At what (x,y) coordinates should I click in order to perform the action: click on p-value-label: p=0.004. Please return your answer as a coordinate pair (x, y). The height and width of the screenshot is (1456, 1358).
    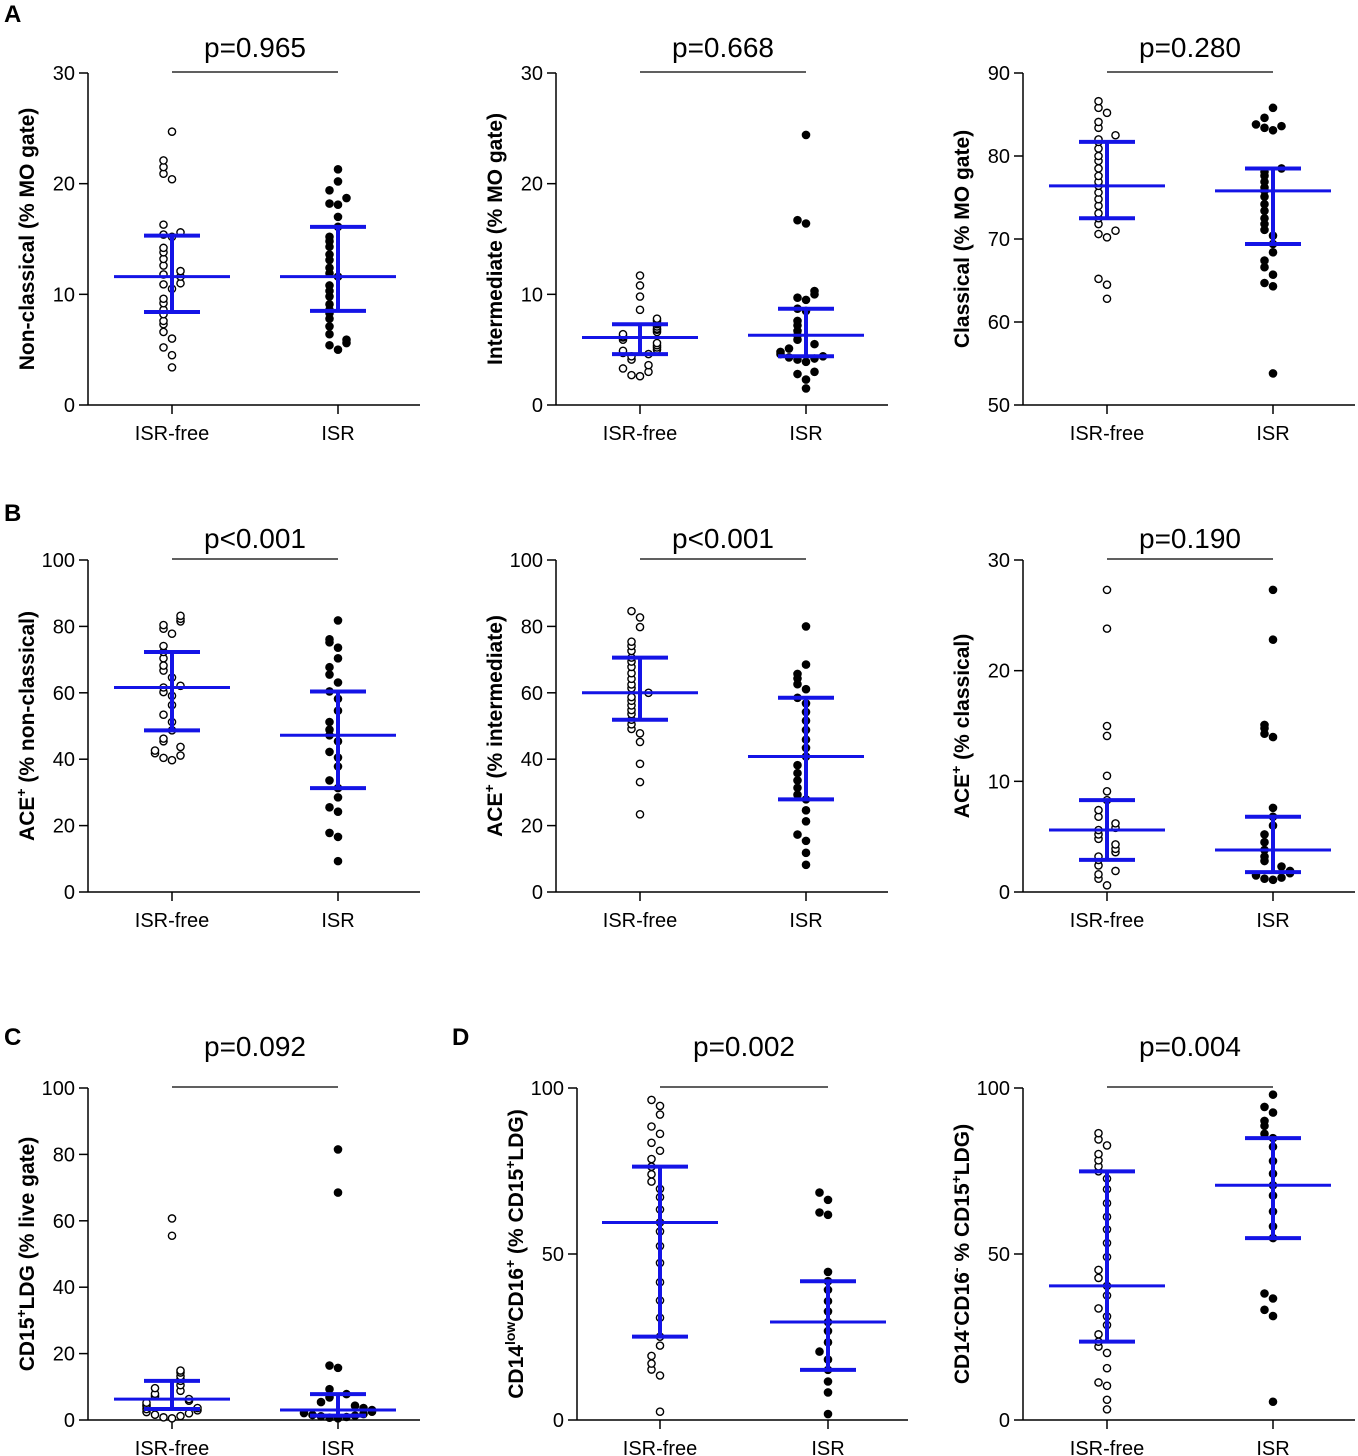
    Looking at the image, I should click on (1190, 1046).